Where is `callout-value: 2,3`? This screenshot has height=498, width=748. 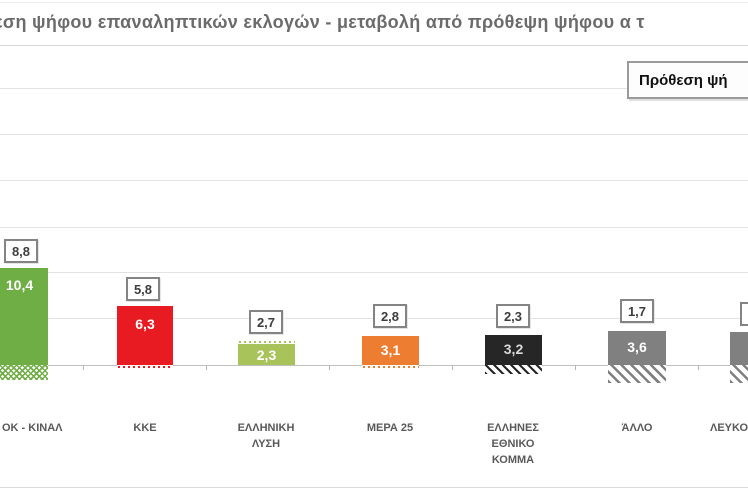
callout-value: 2,3 is located at coordinates (513, 316).